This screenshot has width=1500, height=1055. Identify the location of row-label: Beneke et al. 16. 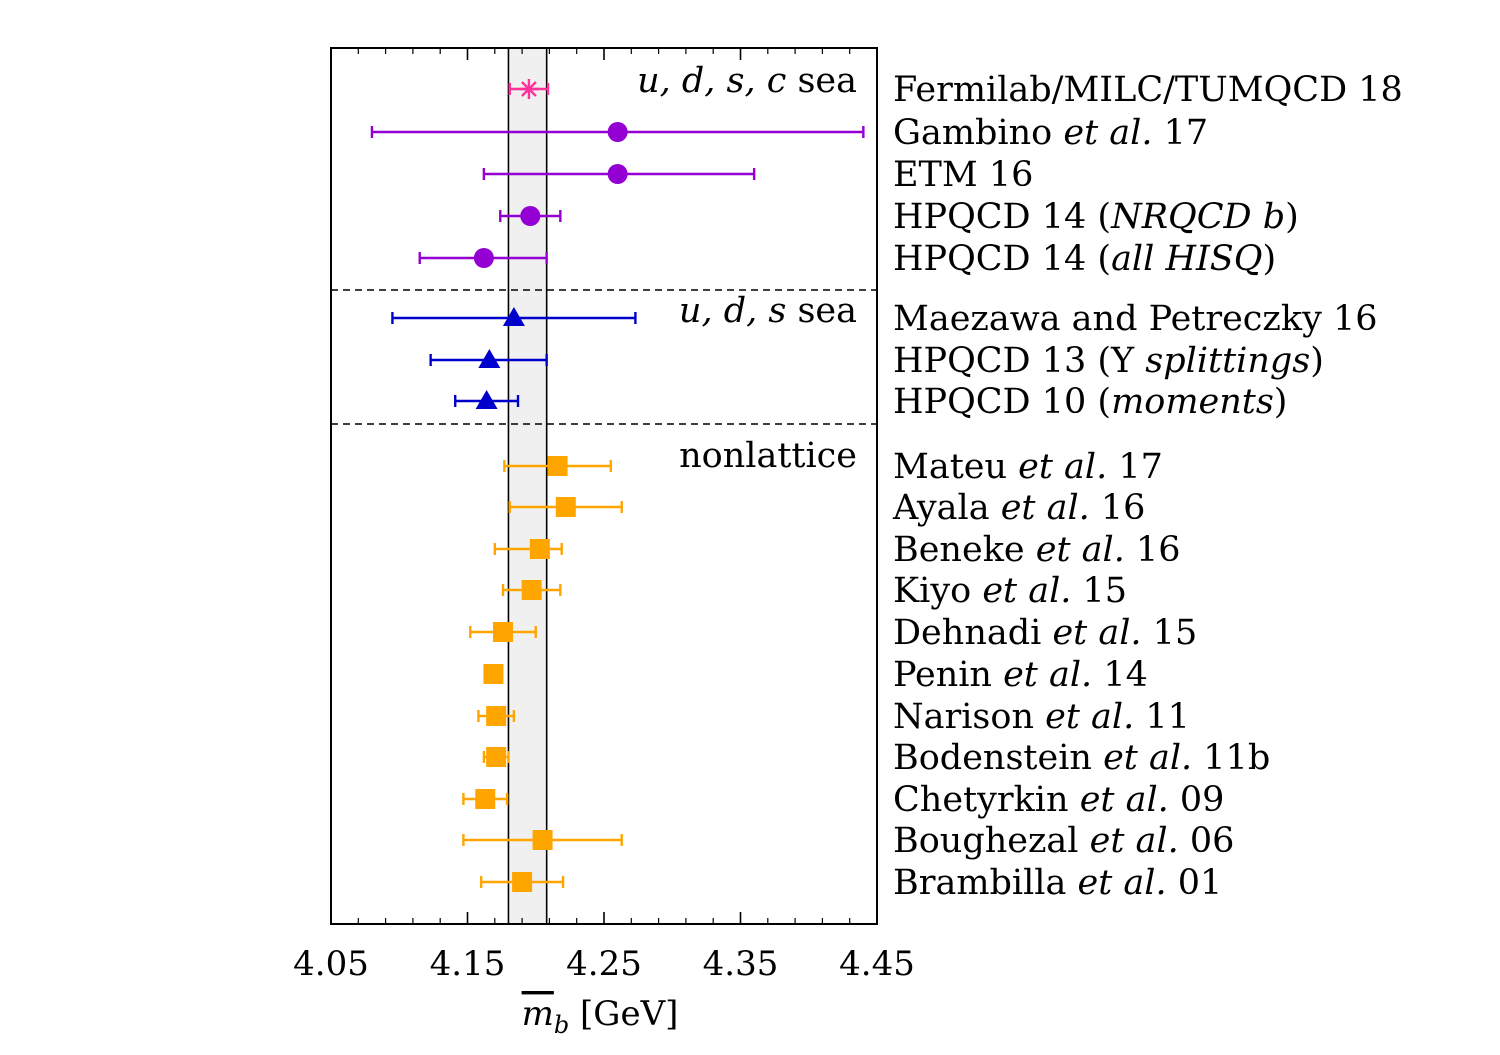
(1037, 550).